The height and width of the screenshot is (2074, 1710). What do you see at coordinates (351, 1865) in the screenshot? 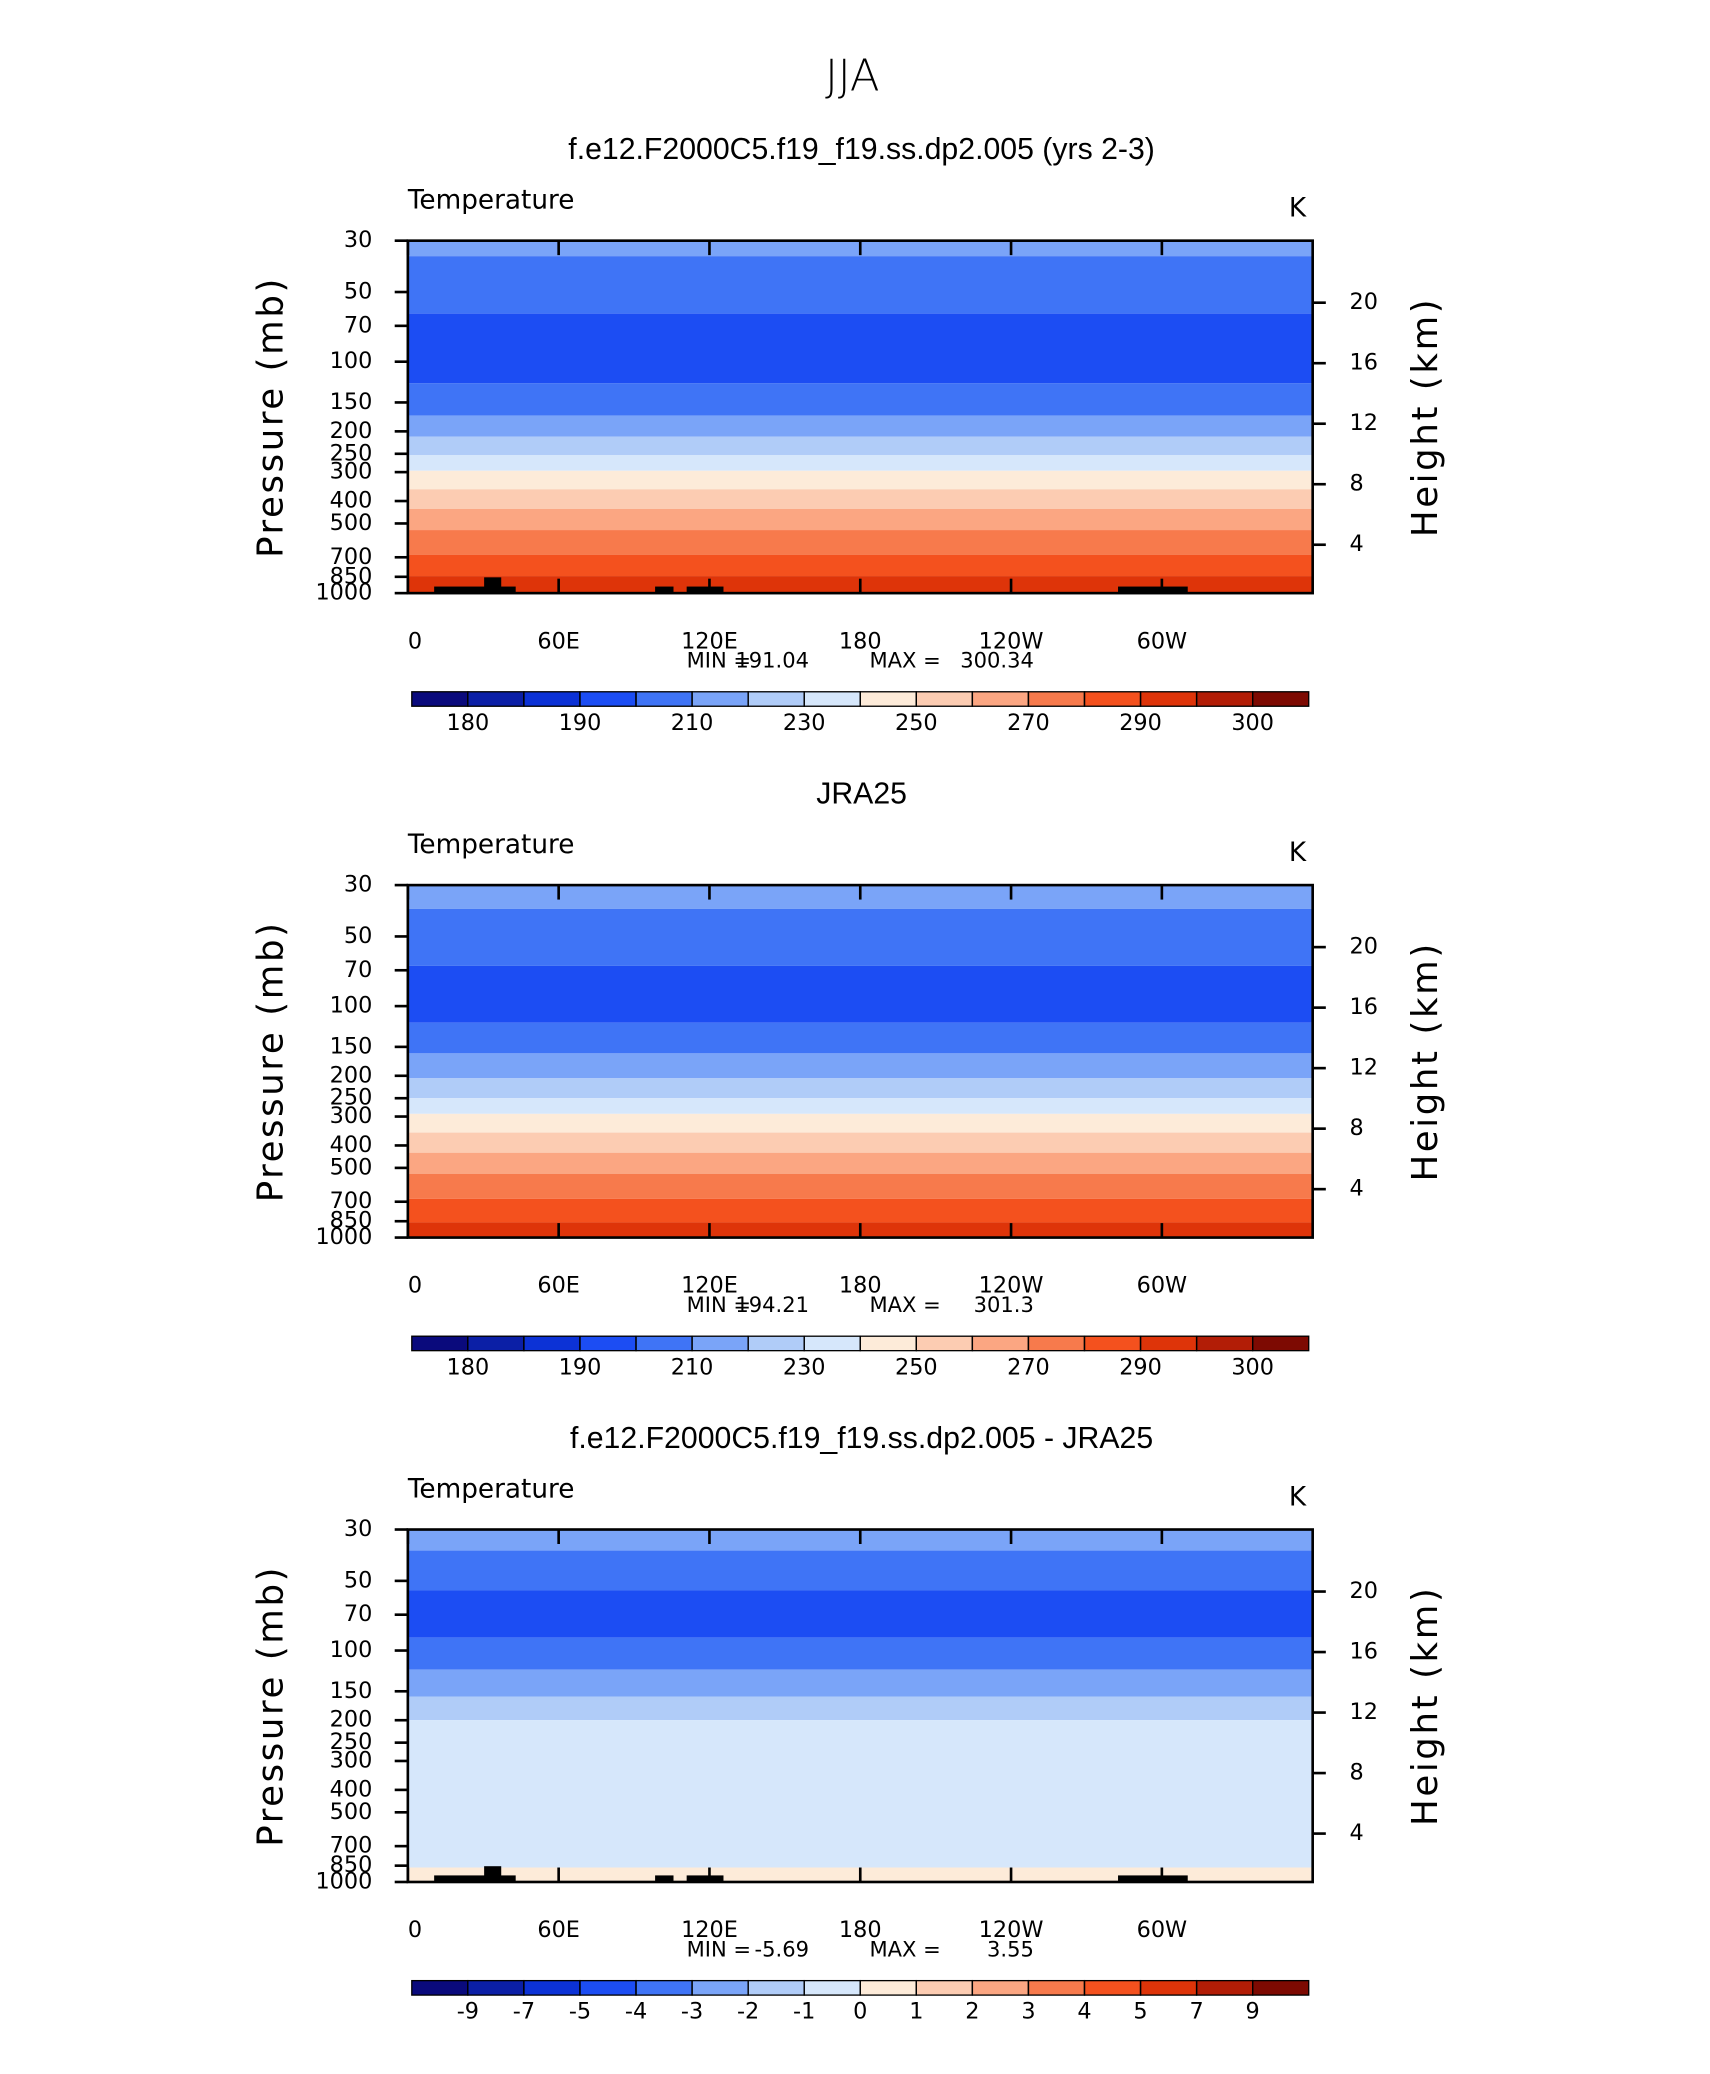
I see `y-tick-label: 850` at bounding box center [351, 1865].